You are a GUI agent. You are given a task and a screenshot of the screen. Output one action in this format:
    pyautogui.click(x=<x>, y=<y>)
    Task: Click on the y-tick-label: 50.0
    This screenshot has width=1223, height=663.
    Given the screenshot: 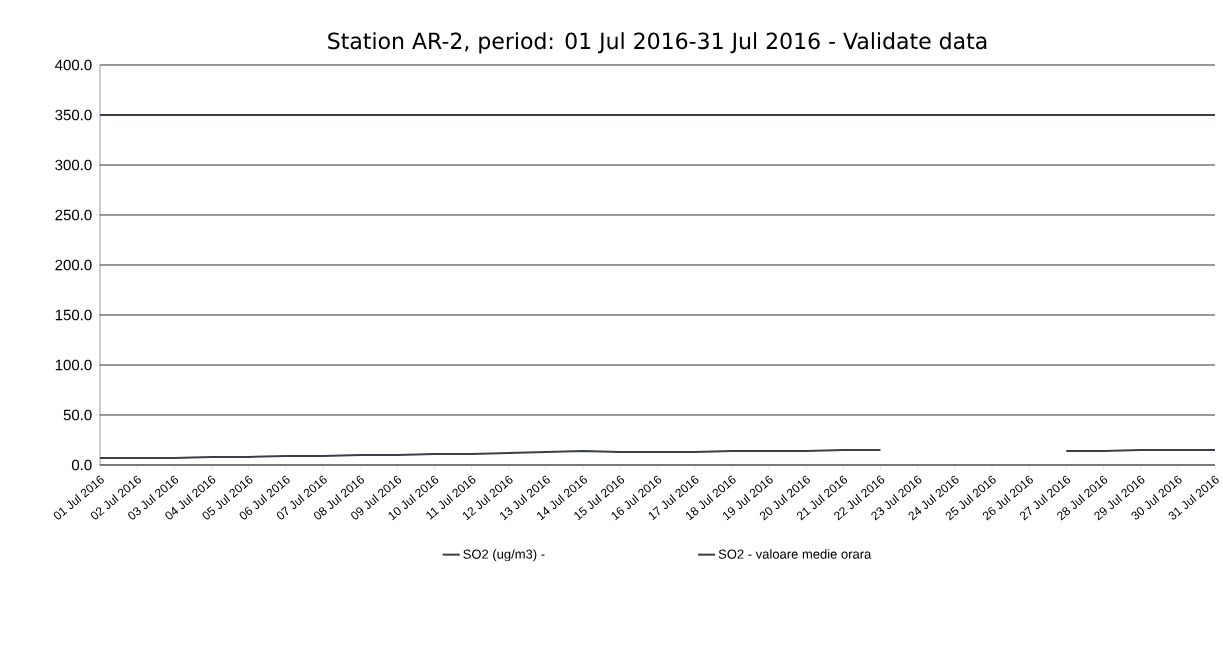 What is the action you would take?
    pyautogui.click(x=77, y=415)
    